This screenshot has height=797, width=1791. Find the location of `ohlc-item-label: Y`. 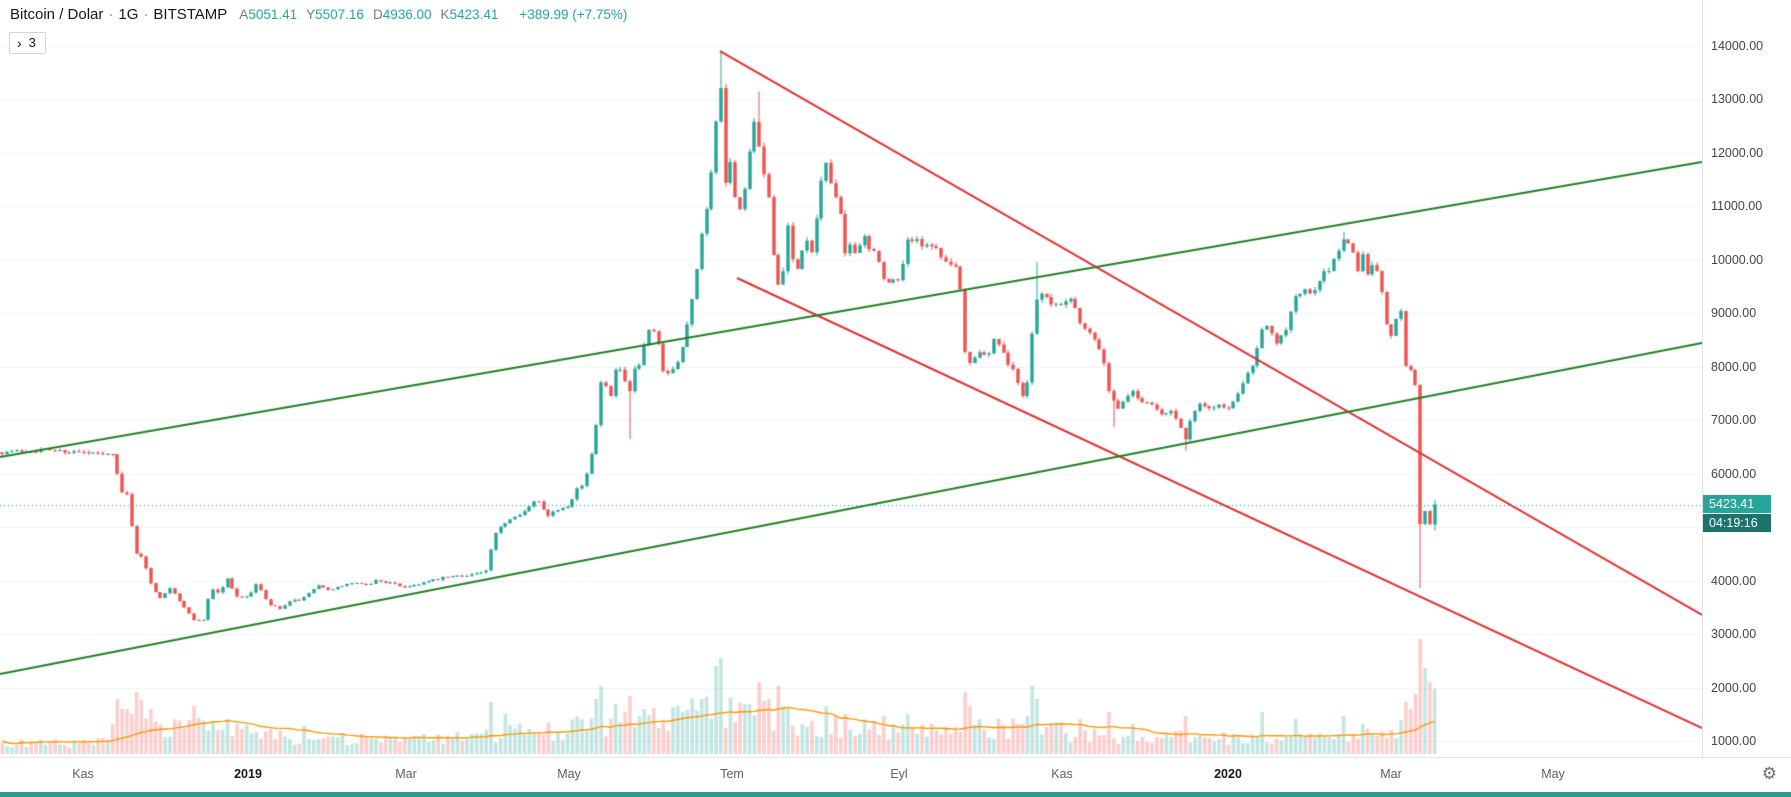

ohlc-item-label: Y is located at coordinates (311, 14).